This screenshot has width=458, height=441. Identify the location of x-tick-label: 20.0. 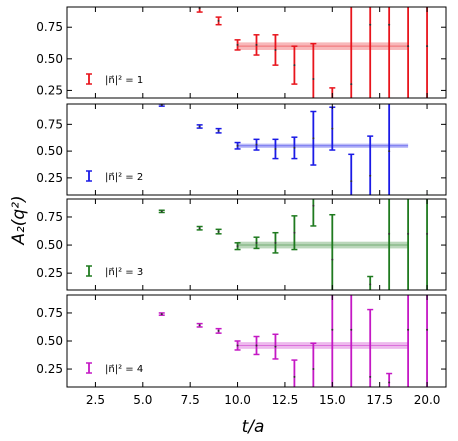
(427, 400).